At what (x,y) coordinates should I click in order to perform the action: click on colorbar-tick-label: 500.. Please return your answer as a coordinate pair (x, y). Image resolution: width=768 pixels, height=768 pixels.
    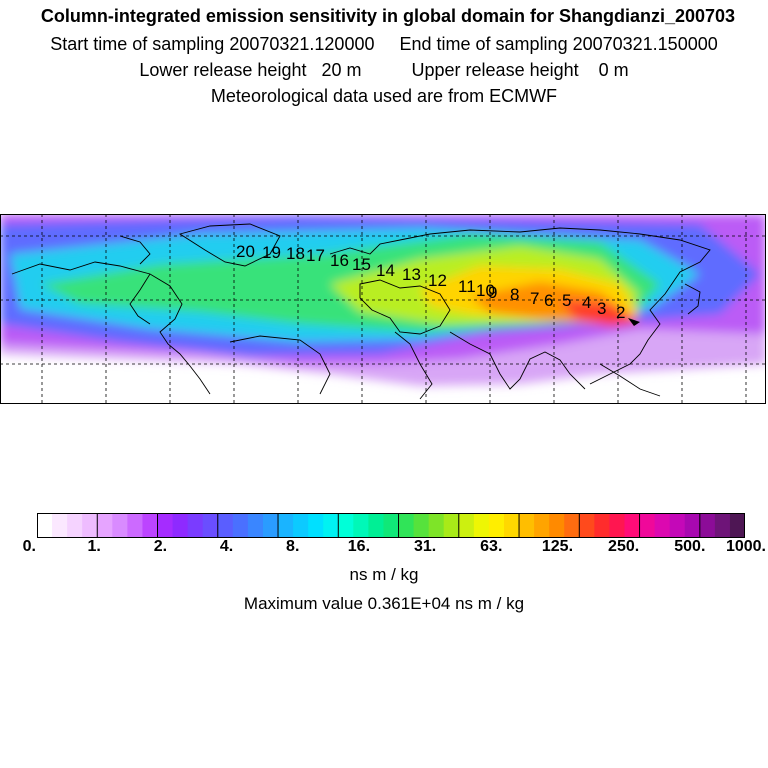
    Looking at the image, I should click on (690, 546).